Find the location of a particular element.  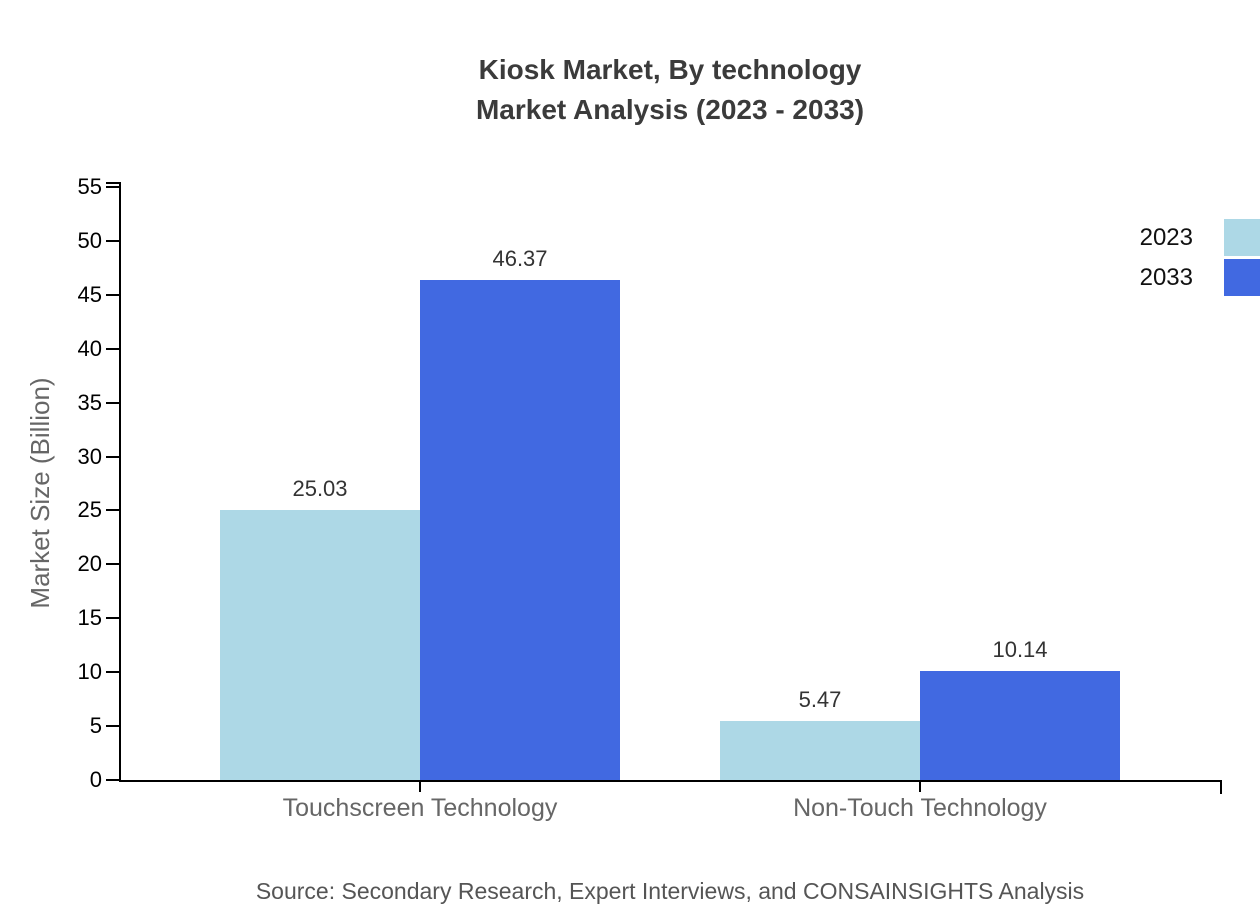

chart-title-line-2: Market Analysis (2023 - 2033) is located at coordinates (670, 109).